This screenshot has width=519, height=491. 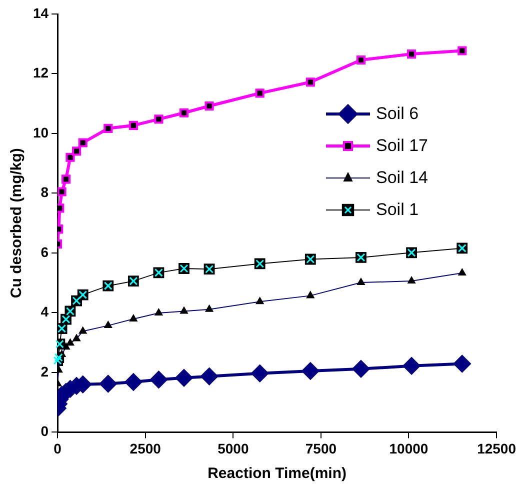 I want to click on legend-label: Soil 1, so click(x=397, y=210).